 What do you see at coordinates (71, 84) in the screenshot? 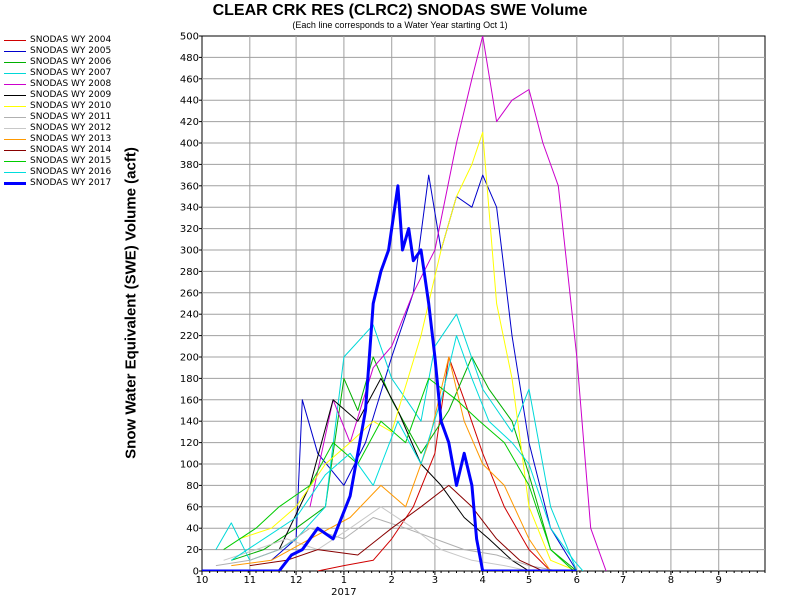
I see `legend-label: SNODAS WY 2008` at bounding box center [71, 84].